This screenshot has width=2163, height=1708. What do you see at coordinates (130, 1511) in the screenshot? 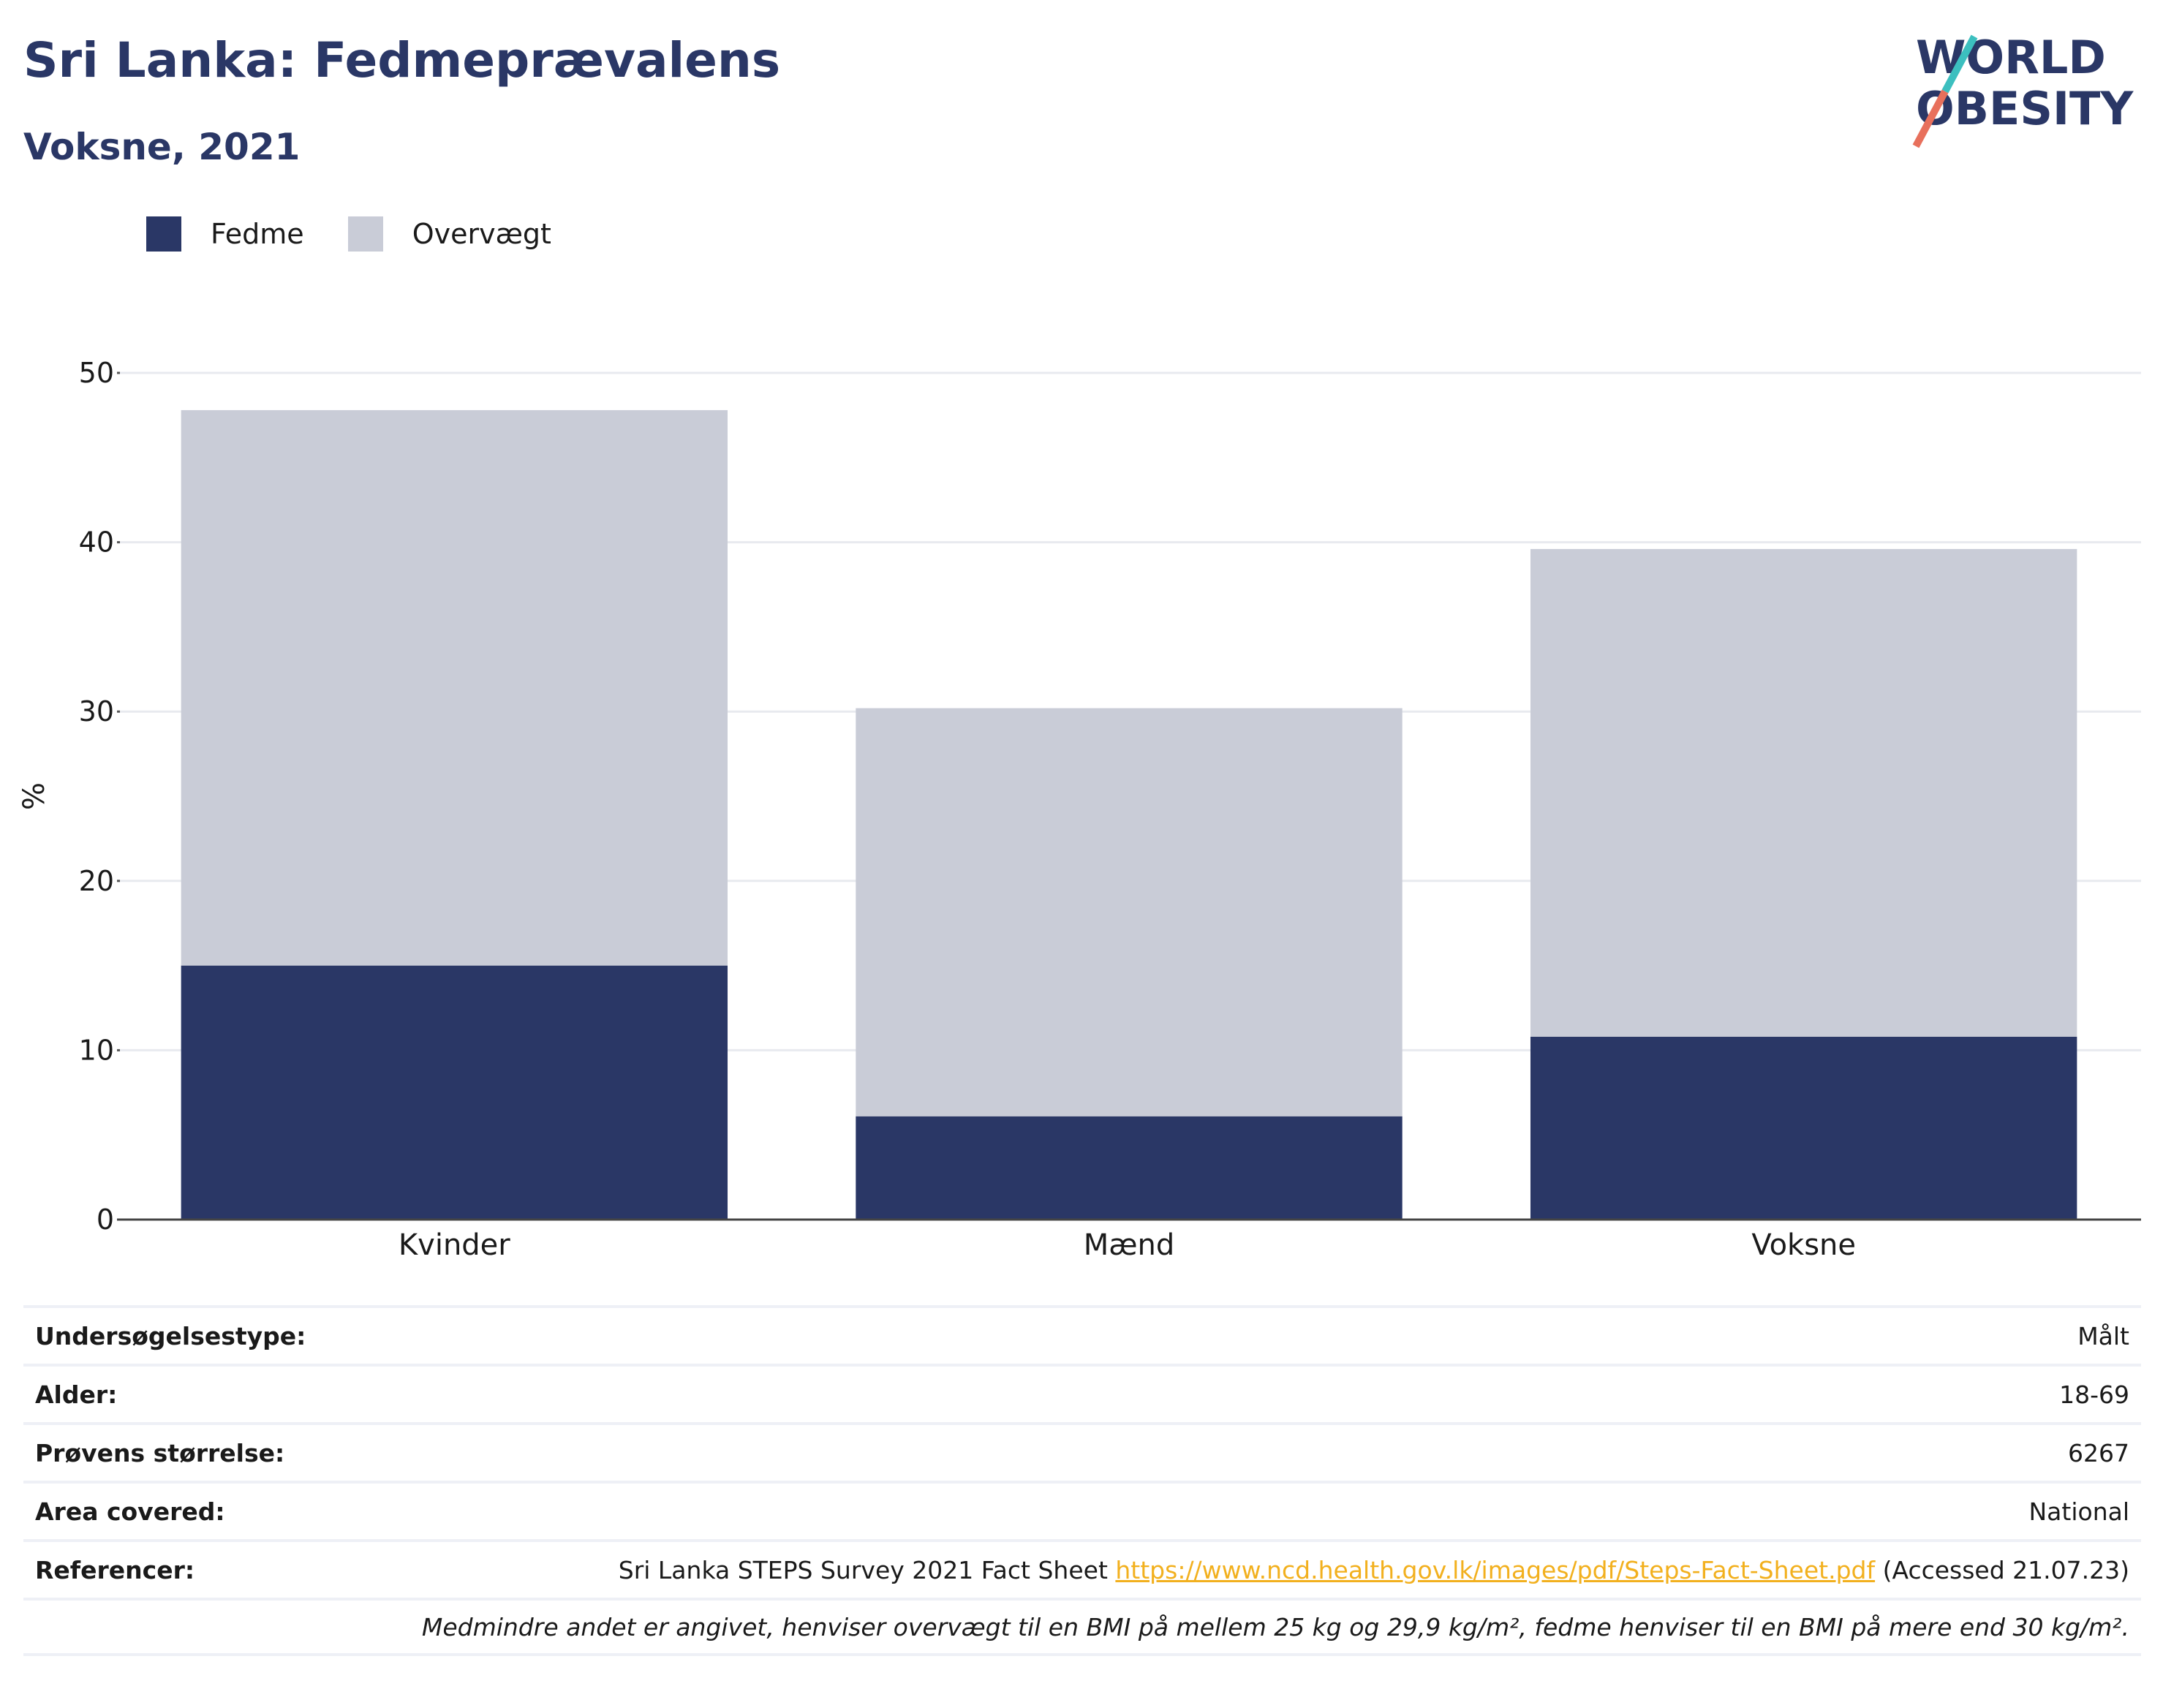
I see `meta-key-area: Area covered:` at bounding box center [130, 1511].